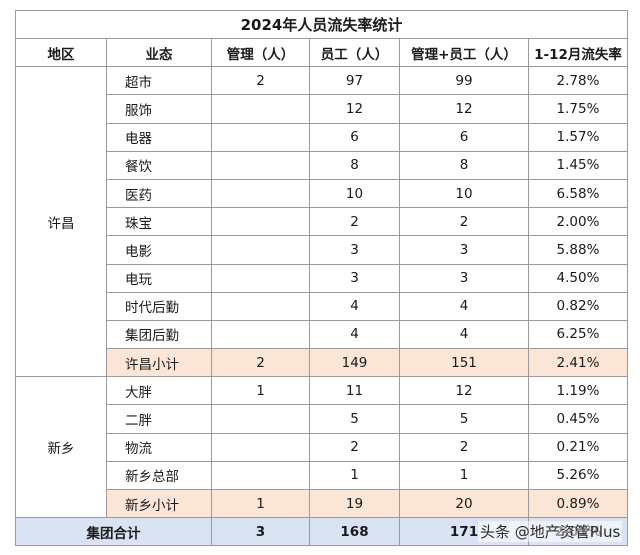 This screenshot has height=555, width=640. I want to click on table-row: 时代后勤 4 4 0.82%, so click(322, 306).